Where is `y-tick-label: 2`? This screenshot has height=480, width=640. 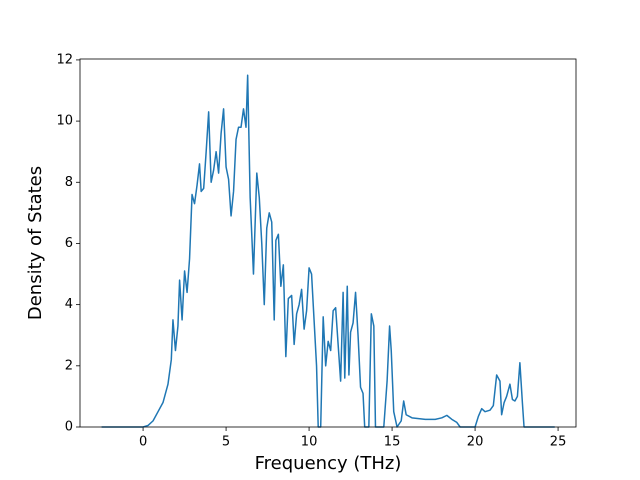 y-tick-label: 2 is located at coordinates (69, 365).